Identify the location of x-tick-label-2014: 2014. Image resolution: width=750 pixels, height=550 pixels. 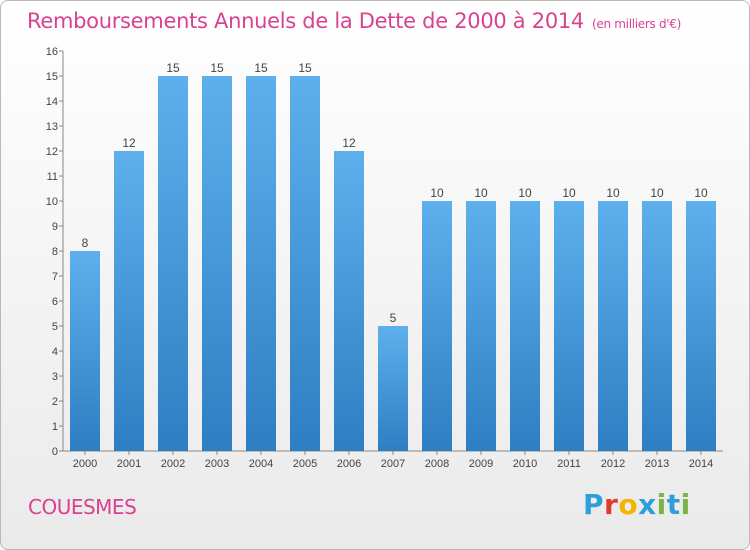
(701, 464).